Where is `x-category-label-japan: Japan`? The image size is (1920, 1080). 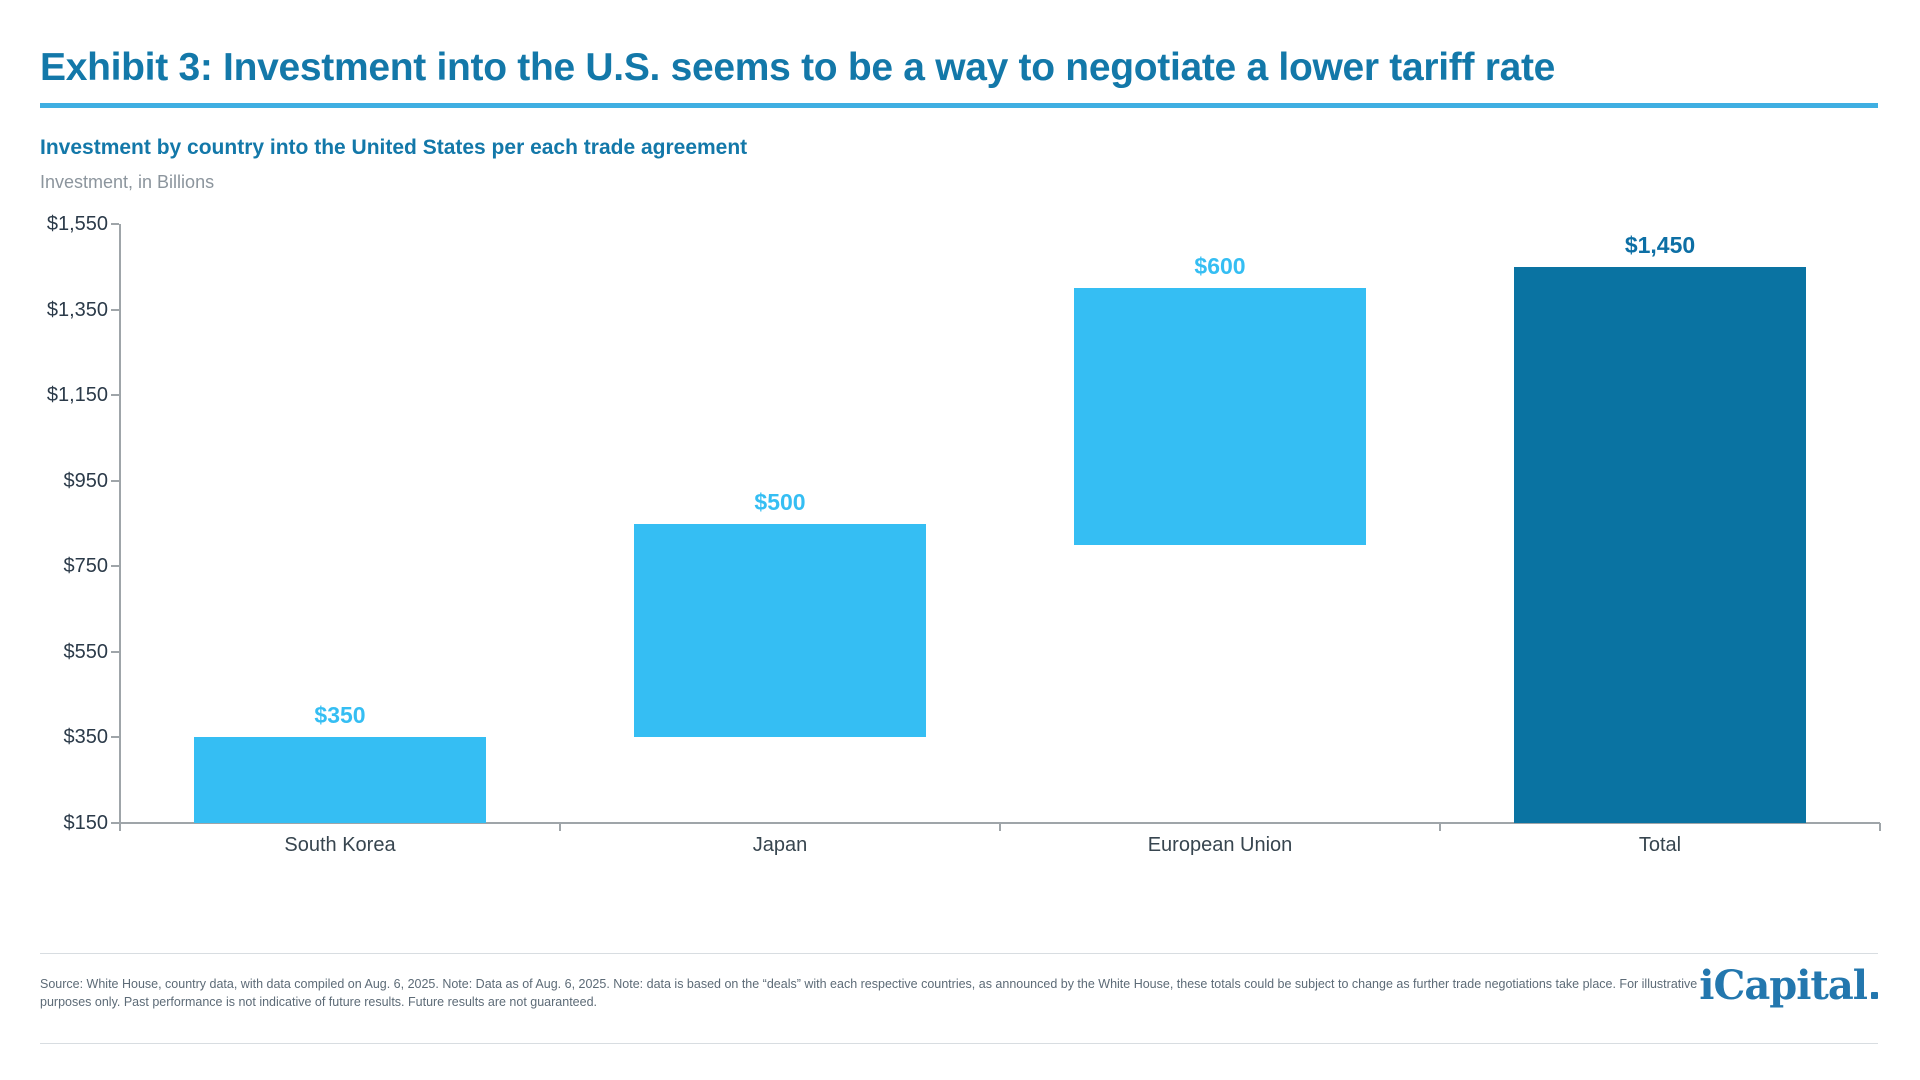
x-category-label-japan: Japan is located at coordinates (780, 845).